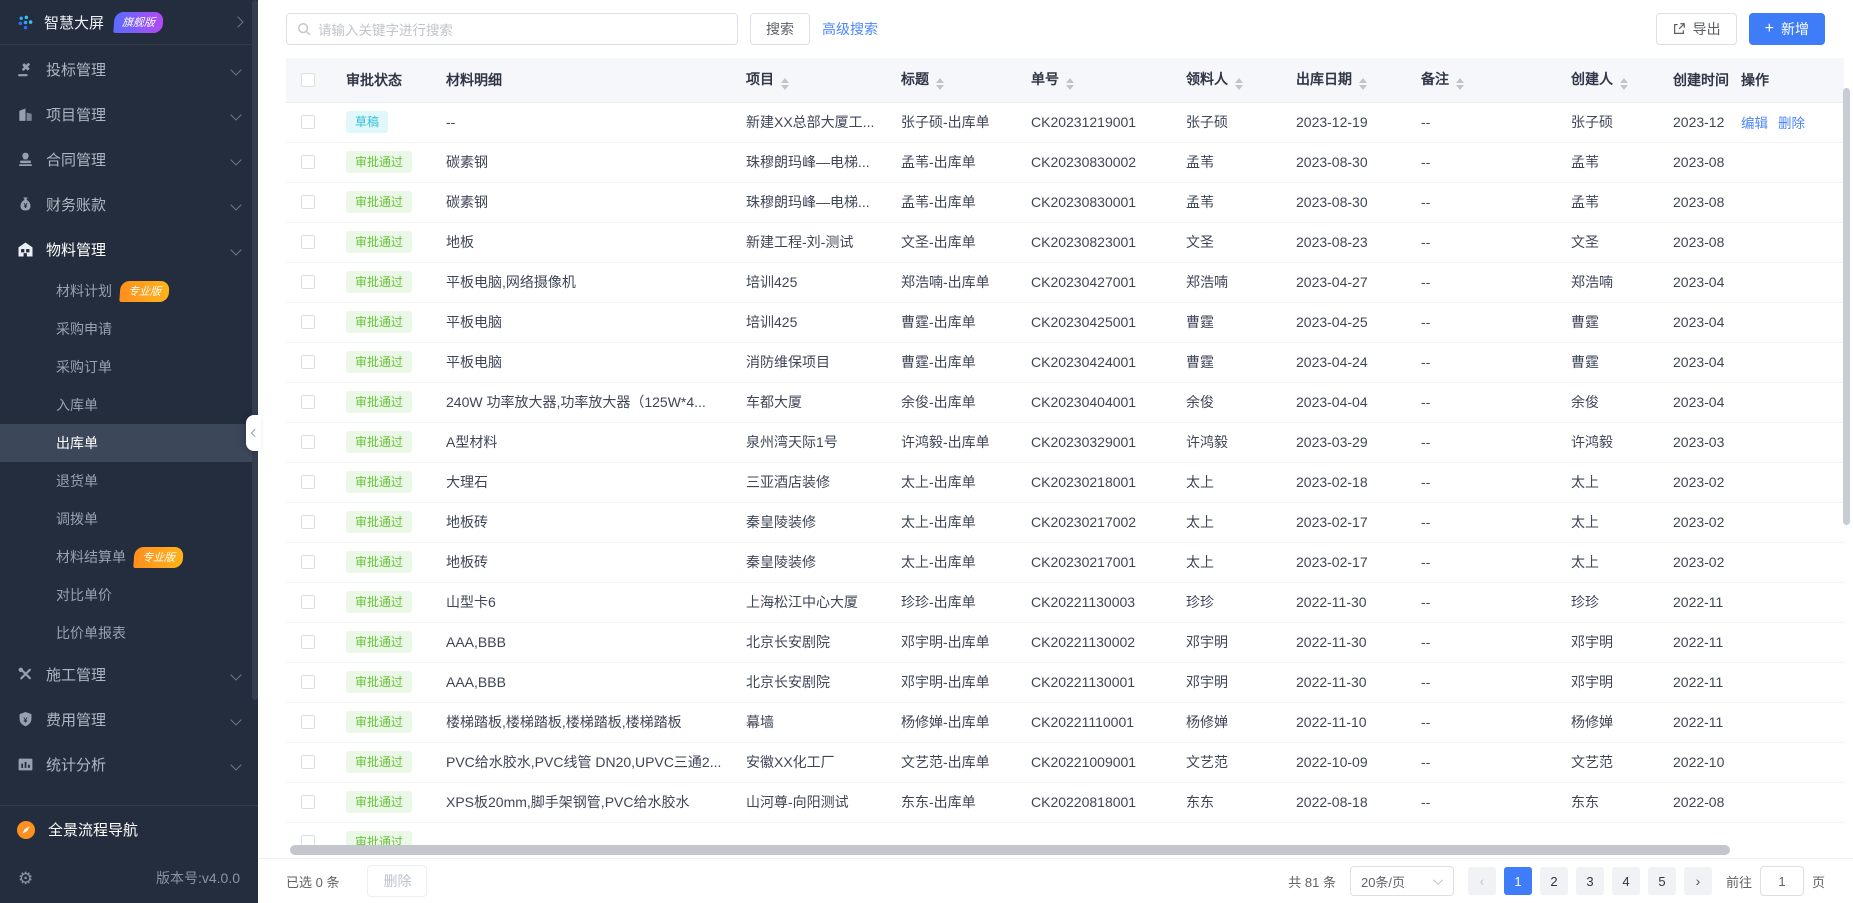  What do you see at coordinates (1696, 29) in the screenshot?
I see `export-button: 导出` at bounding box center [1696, 29].